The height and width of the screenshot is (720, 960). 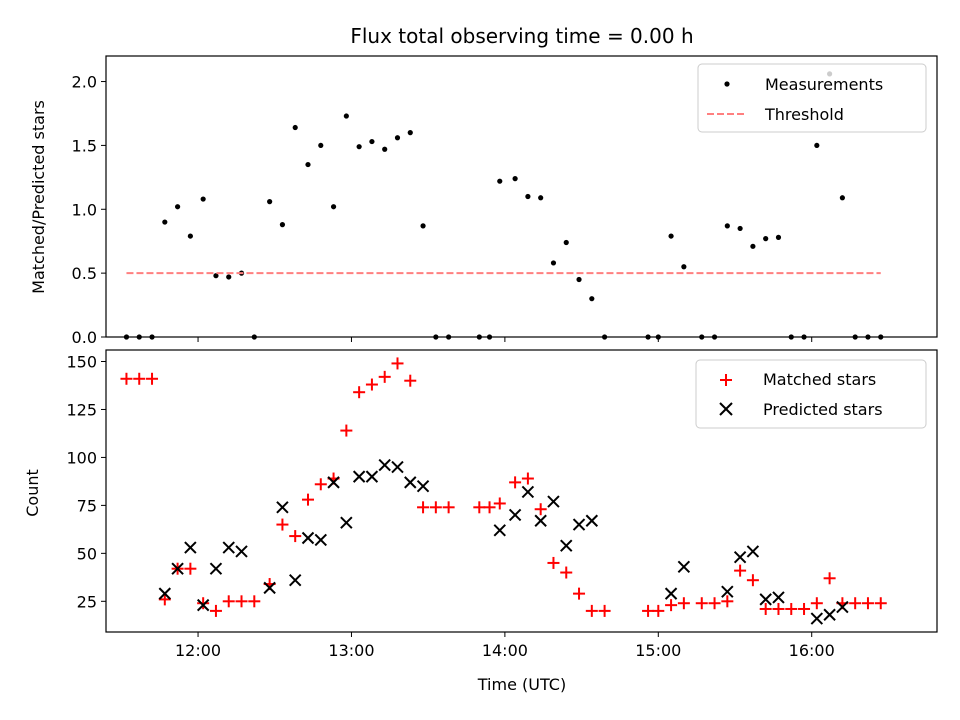 I want to click on matched-legend-marker, so click(x=726, y=380).